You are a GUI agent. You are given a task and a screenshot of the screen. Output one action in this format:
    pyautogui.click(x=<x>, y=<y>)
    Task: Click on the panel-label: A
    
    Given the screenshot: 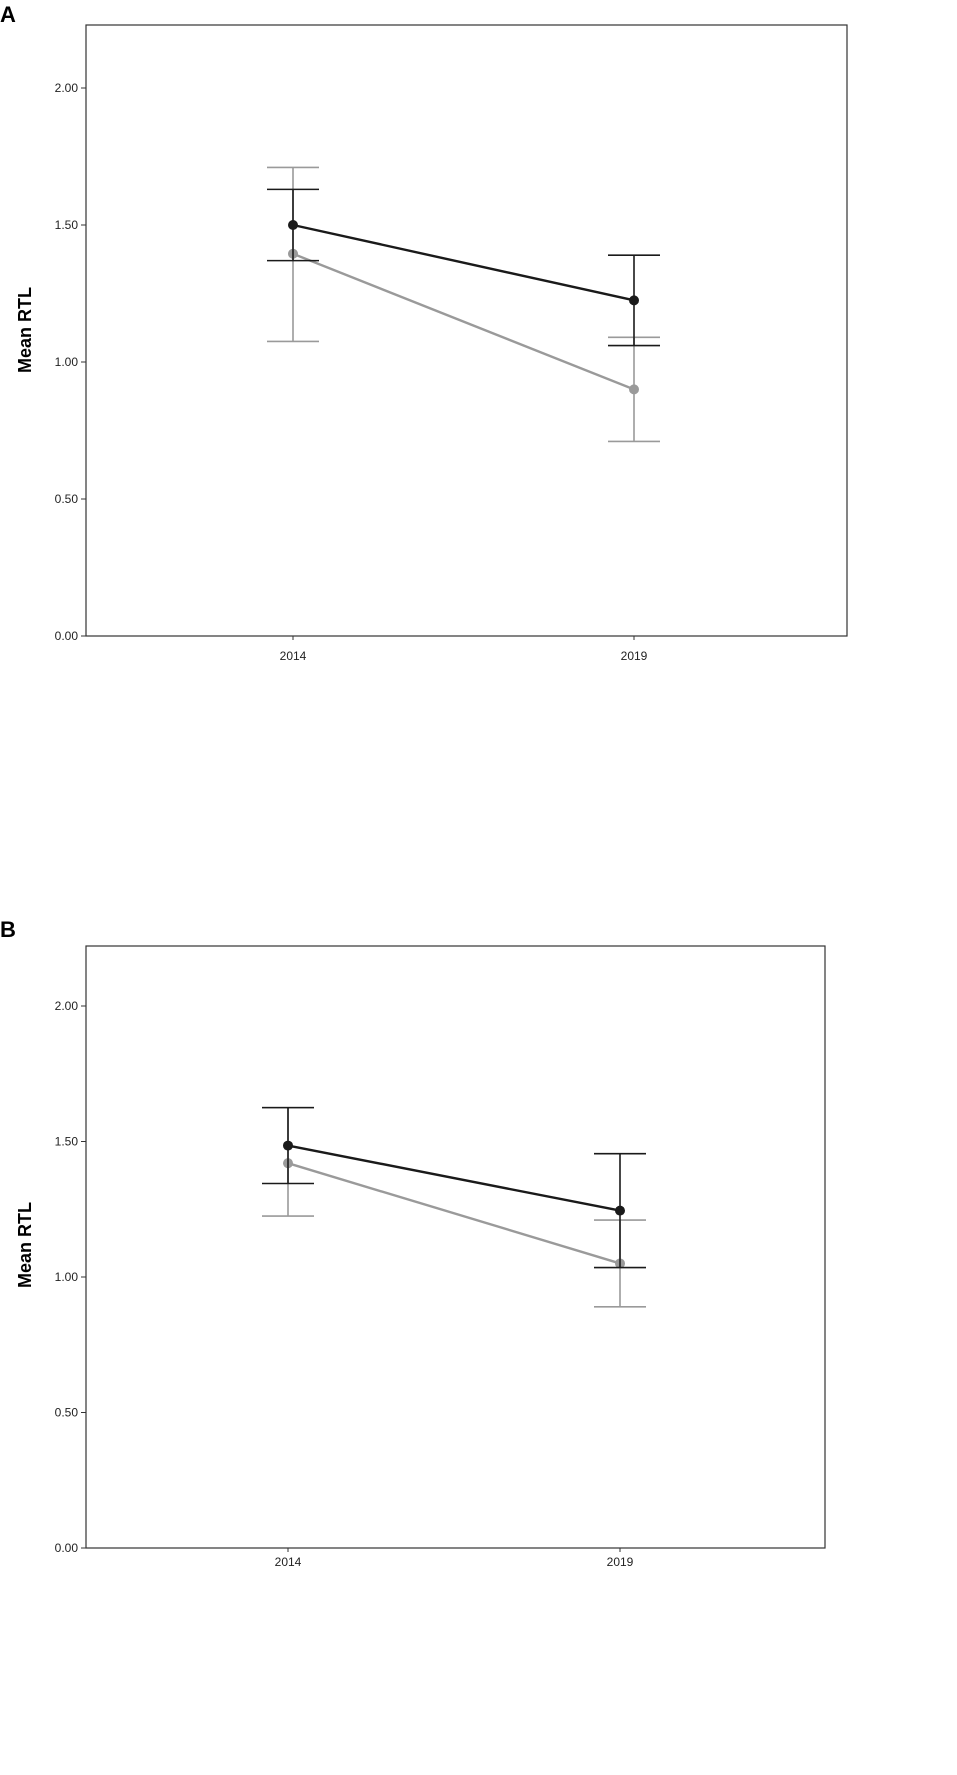 What is the action you would take?
    pyautogui.click(x=8, y=14)
    